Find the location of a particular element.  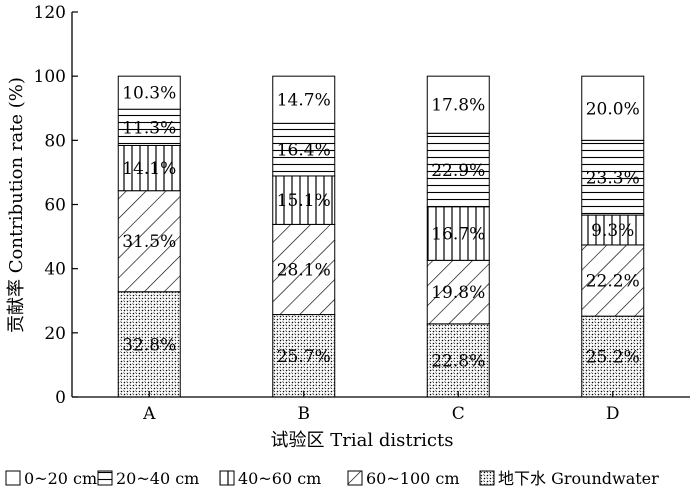

segment-label: 22.9% is located at coordinates (458, 171).